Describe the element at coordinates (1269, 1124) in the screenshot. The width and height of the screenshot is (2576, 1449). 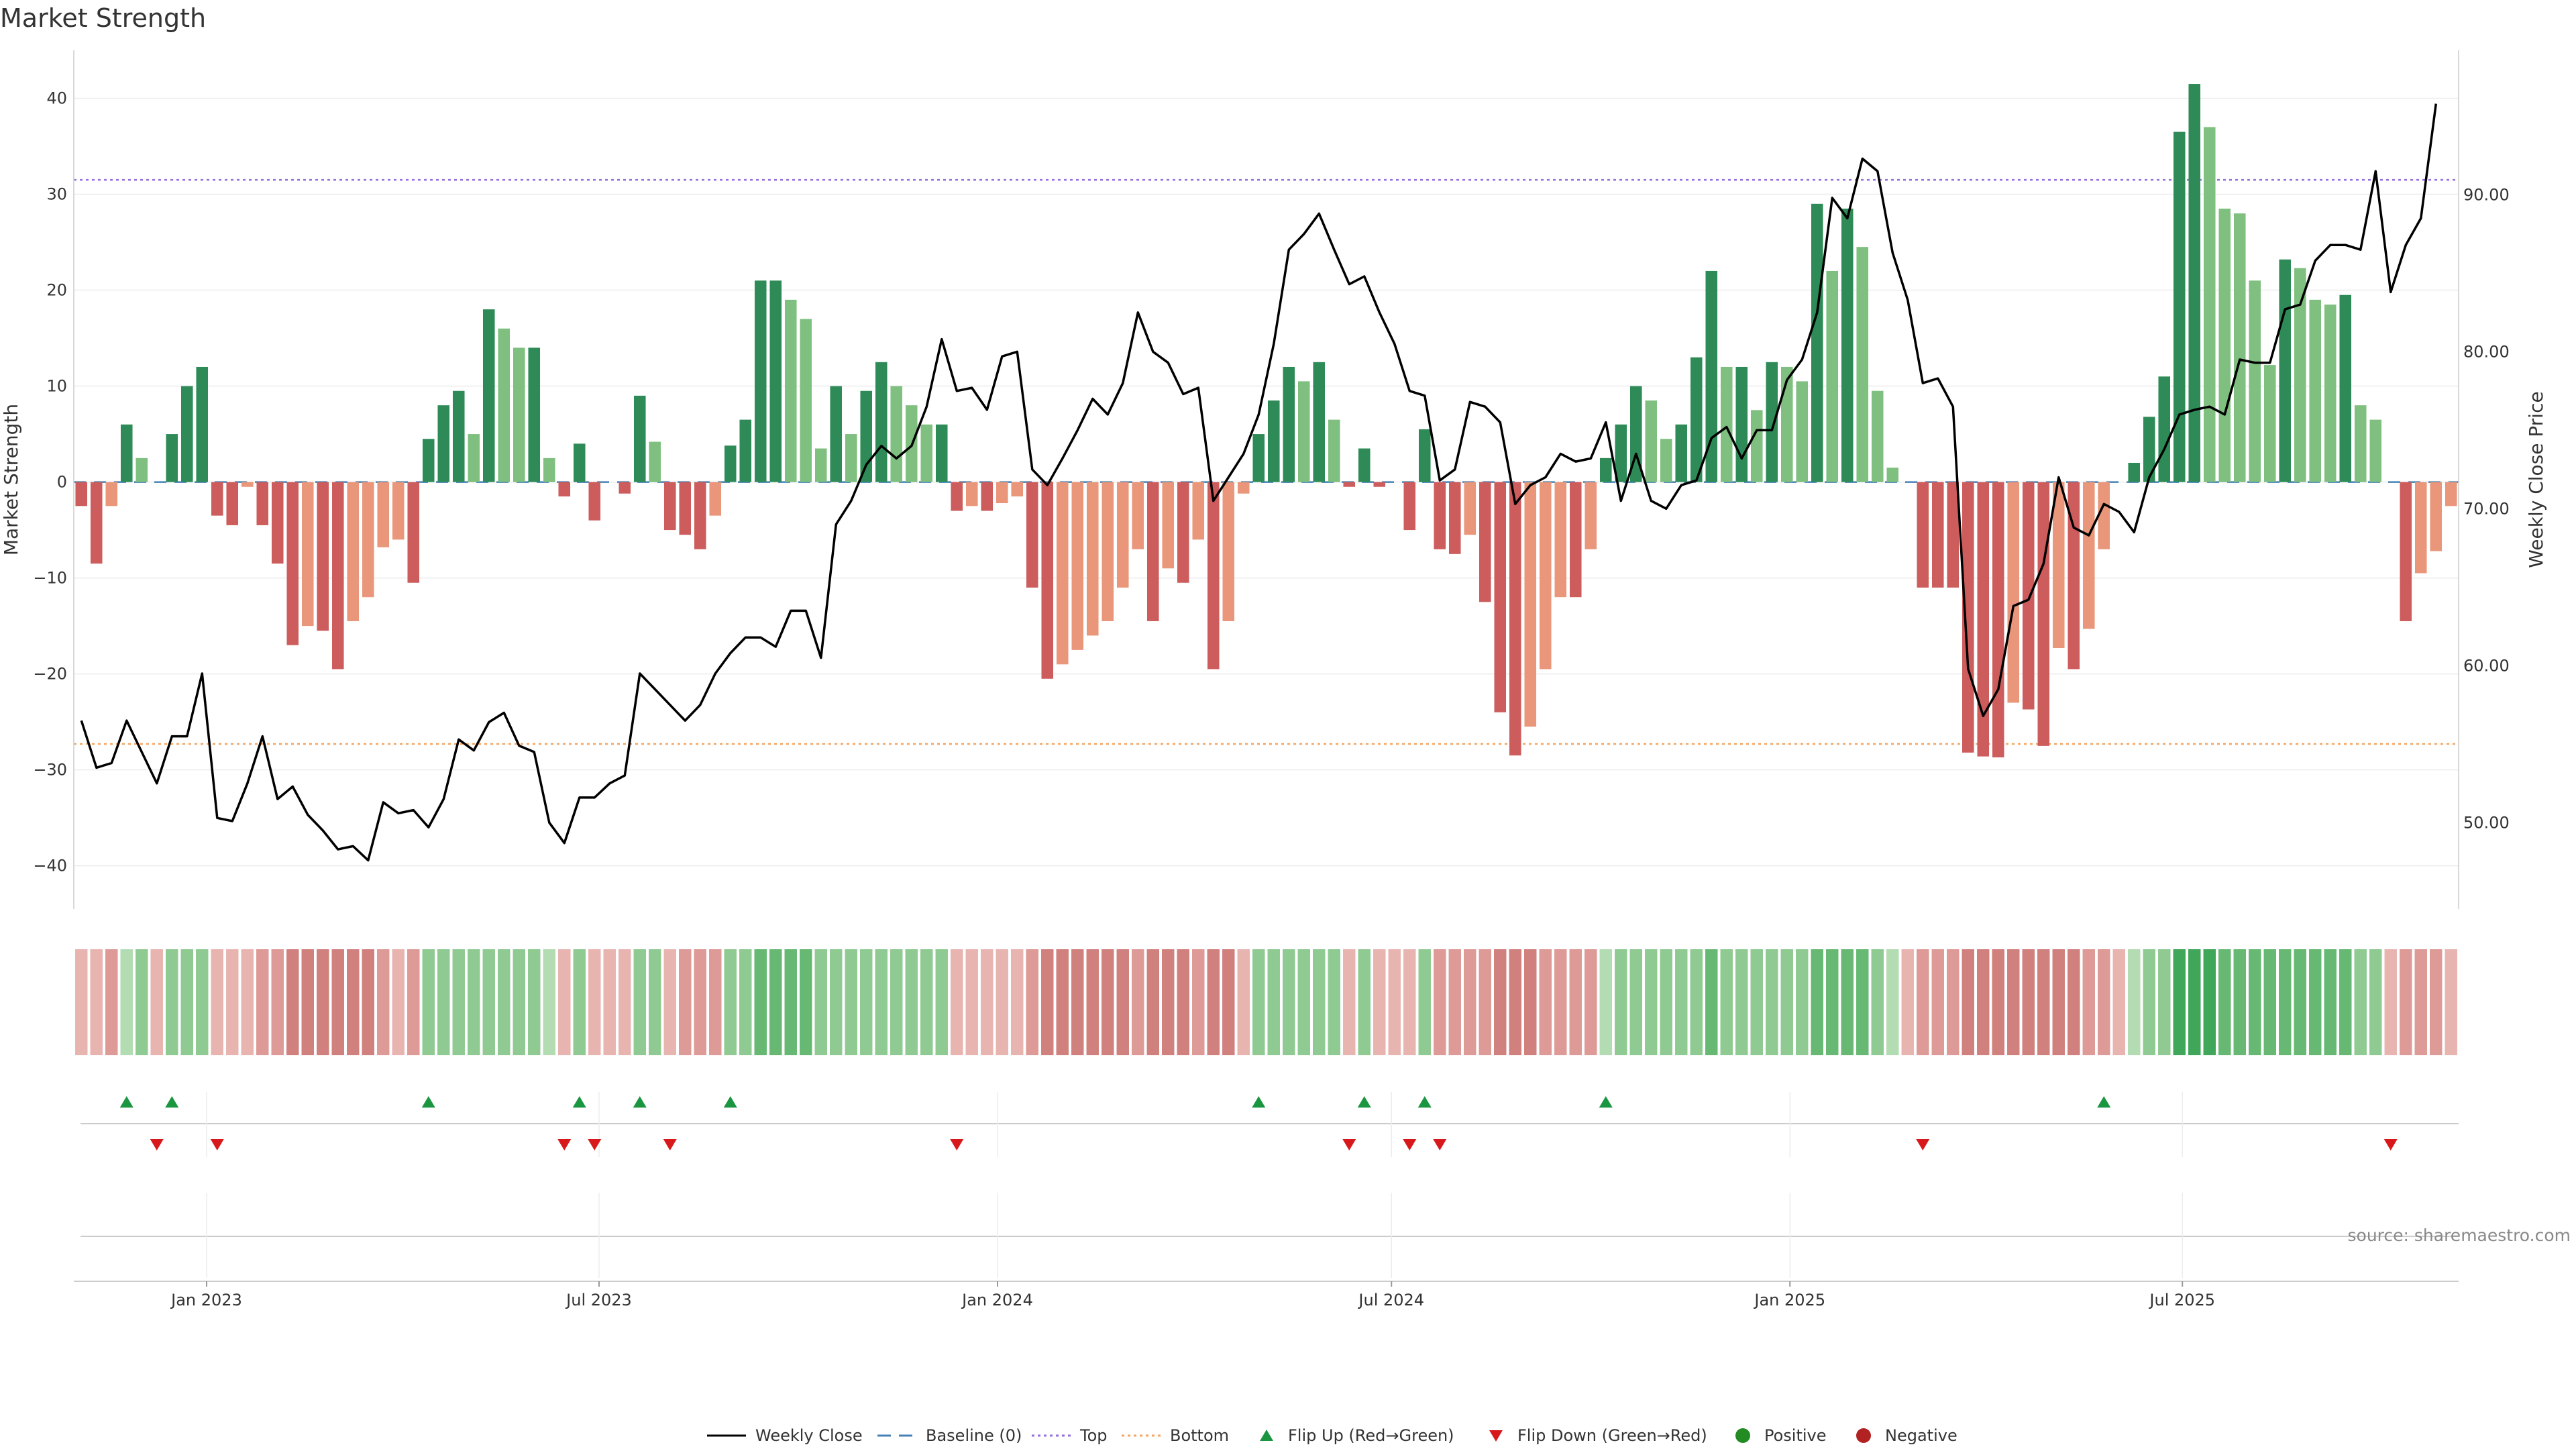
I see `flip-markers-panel` at that location.